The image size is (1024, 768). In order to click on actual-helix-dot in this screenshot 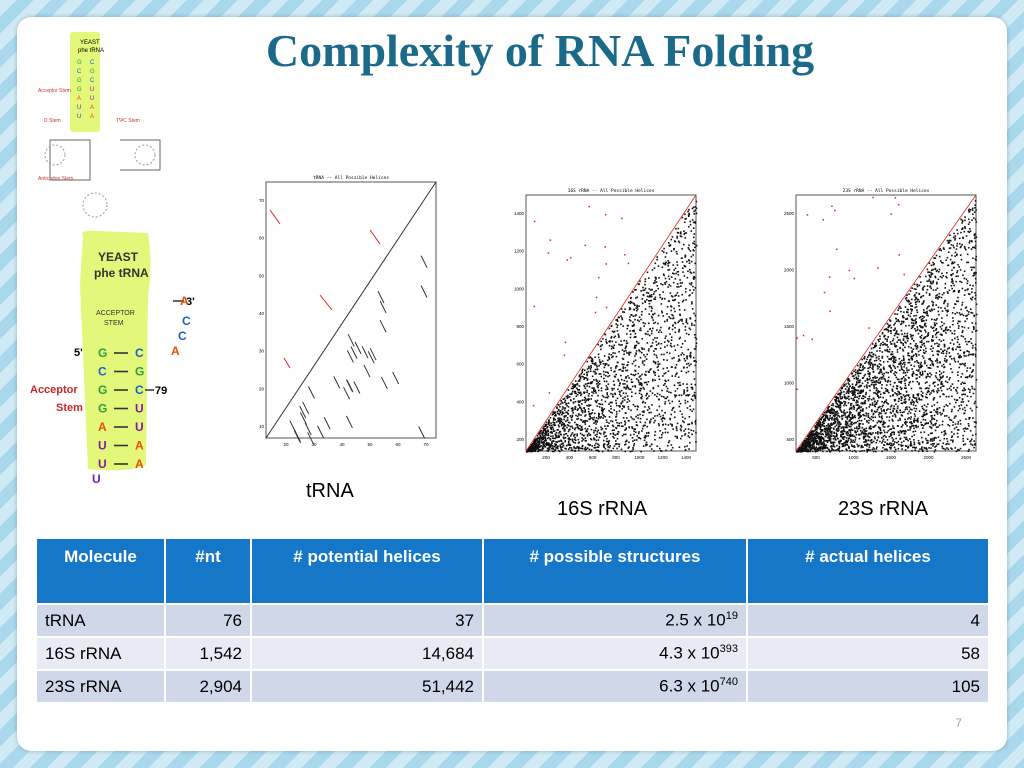, I will do `click(550, 240)`.